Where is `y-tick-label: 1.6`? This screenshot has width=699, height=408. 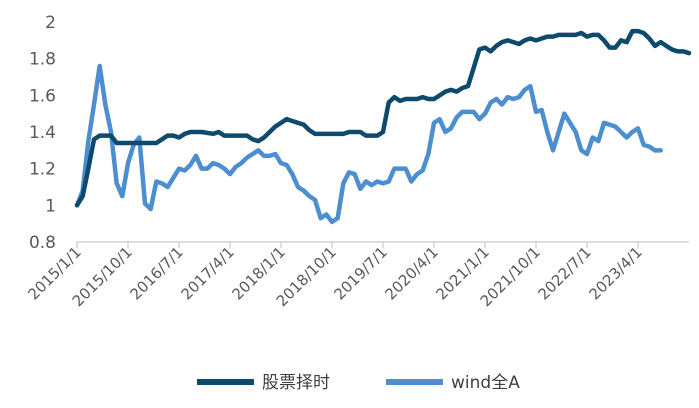 y-tick-label: 1.6 is located at coordinates (42, 96).